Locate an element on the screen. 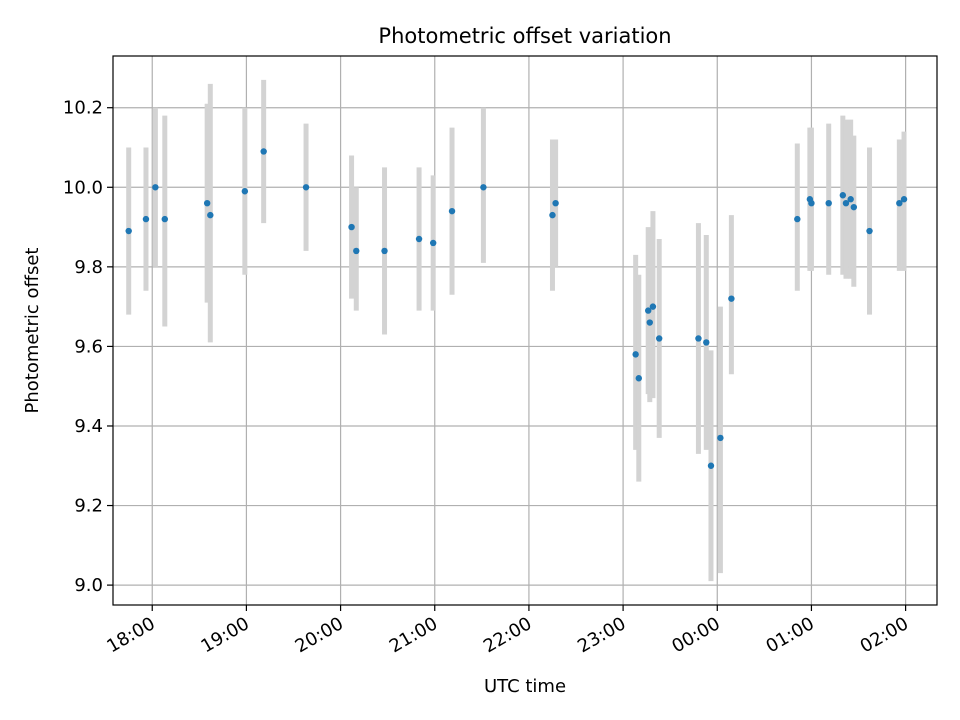 The height and width of the screenshot is (720, 960). x-tick-label: 18:00 is located at coordinates (130, 635).